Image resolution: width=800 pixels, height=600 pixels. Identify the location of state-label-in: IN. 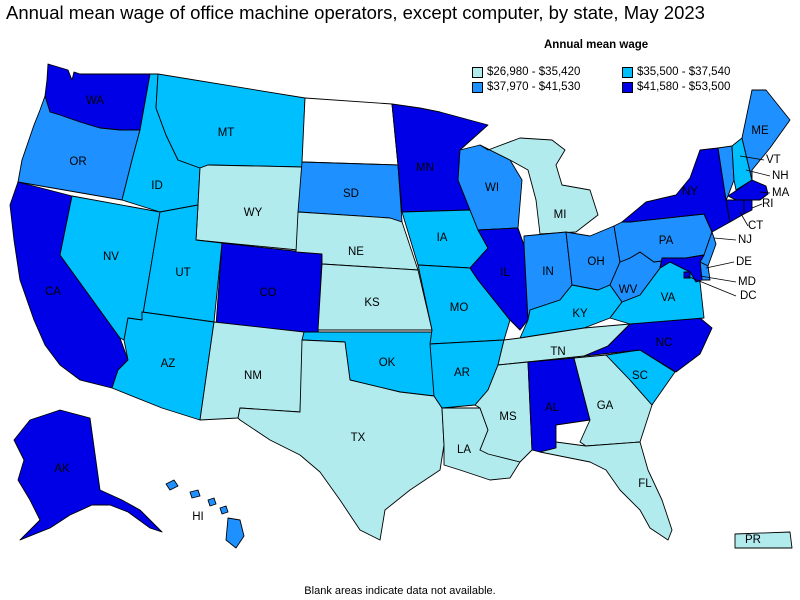
(548, 272).